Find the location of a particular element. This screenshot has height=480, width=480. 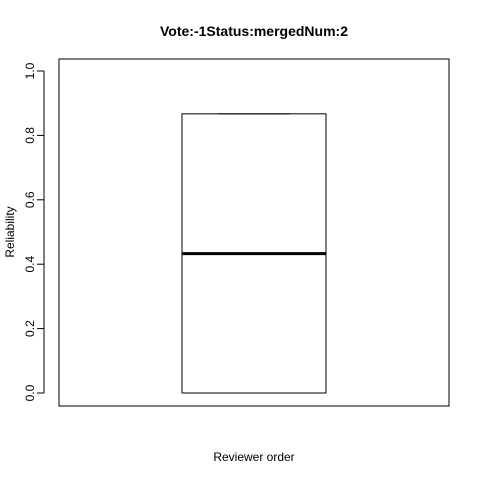

x-axis-label: Reviewer order is located at coordinates (253, 457).